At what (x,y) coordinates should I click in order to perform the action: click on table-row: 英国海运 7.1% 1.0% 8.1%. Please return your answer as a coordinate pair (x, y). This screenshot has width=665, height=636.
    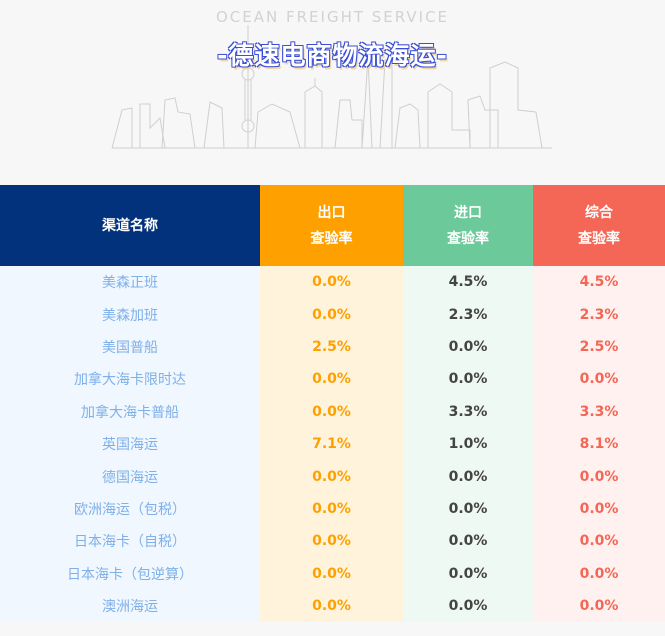
    Looking at the image, I should click on (332, 444).